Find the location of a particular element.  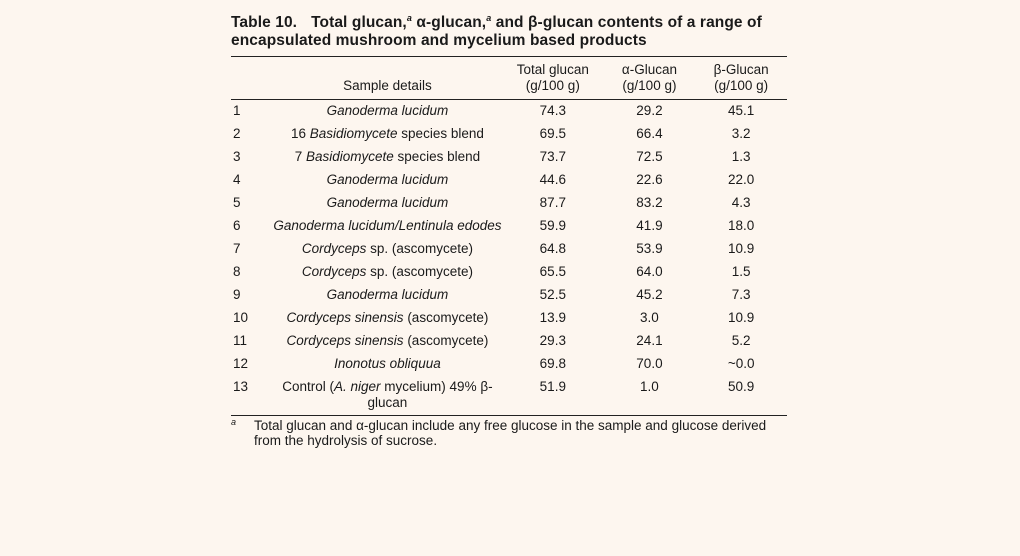

table-number: Table 10. is located at coordinates (264, 22).